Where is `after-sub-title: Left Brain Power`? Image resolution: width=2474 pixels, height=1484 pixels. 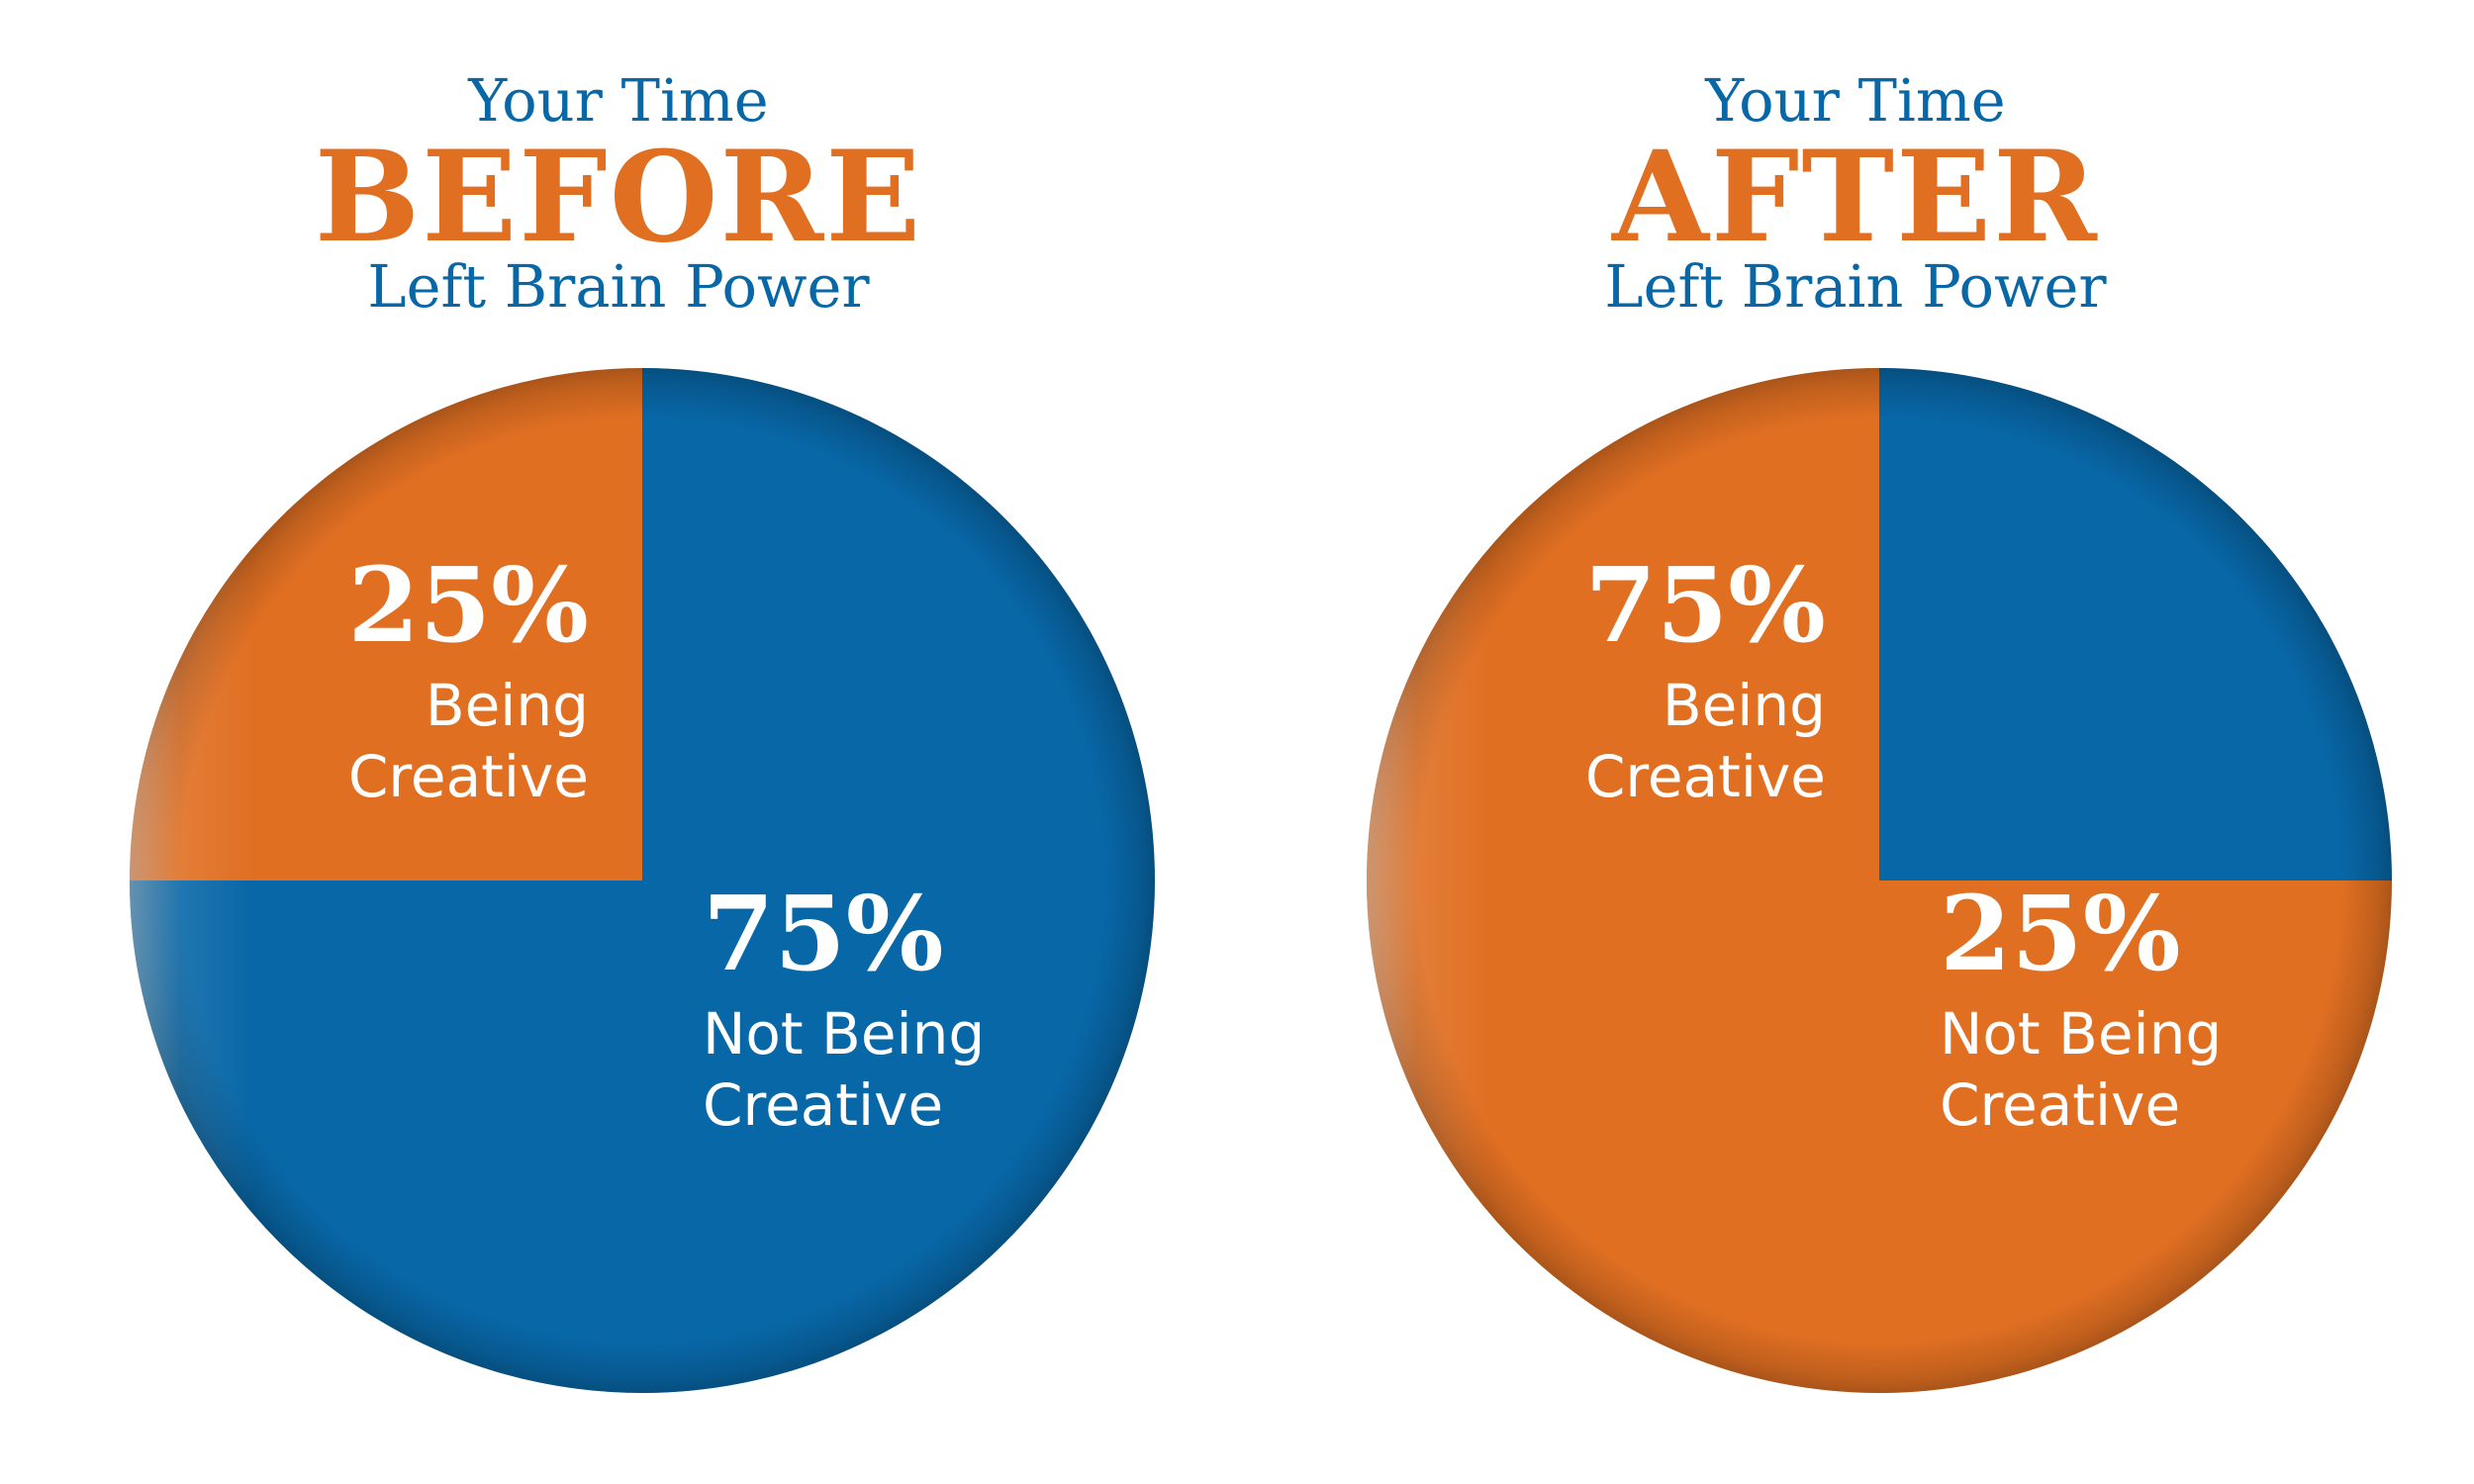
after-sub-title: Left Brain Power is located at coordinates (1856, 286).